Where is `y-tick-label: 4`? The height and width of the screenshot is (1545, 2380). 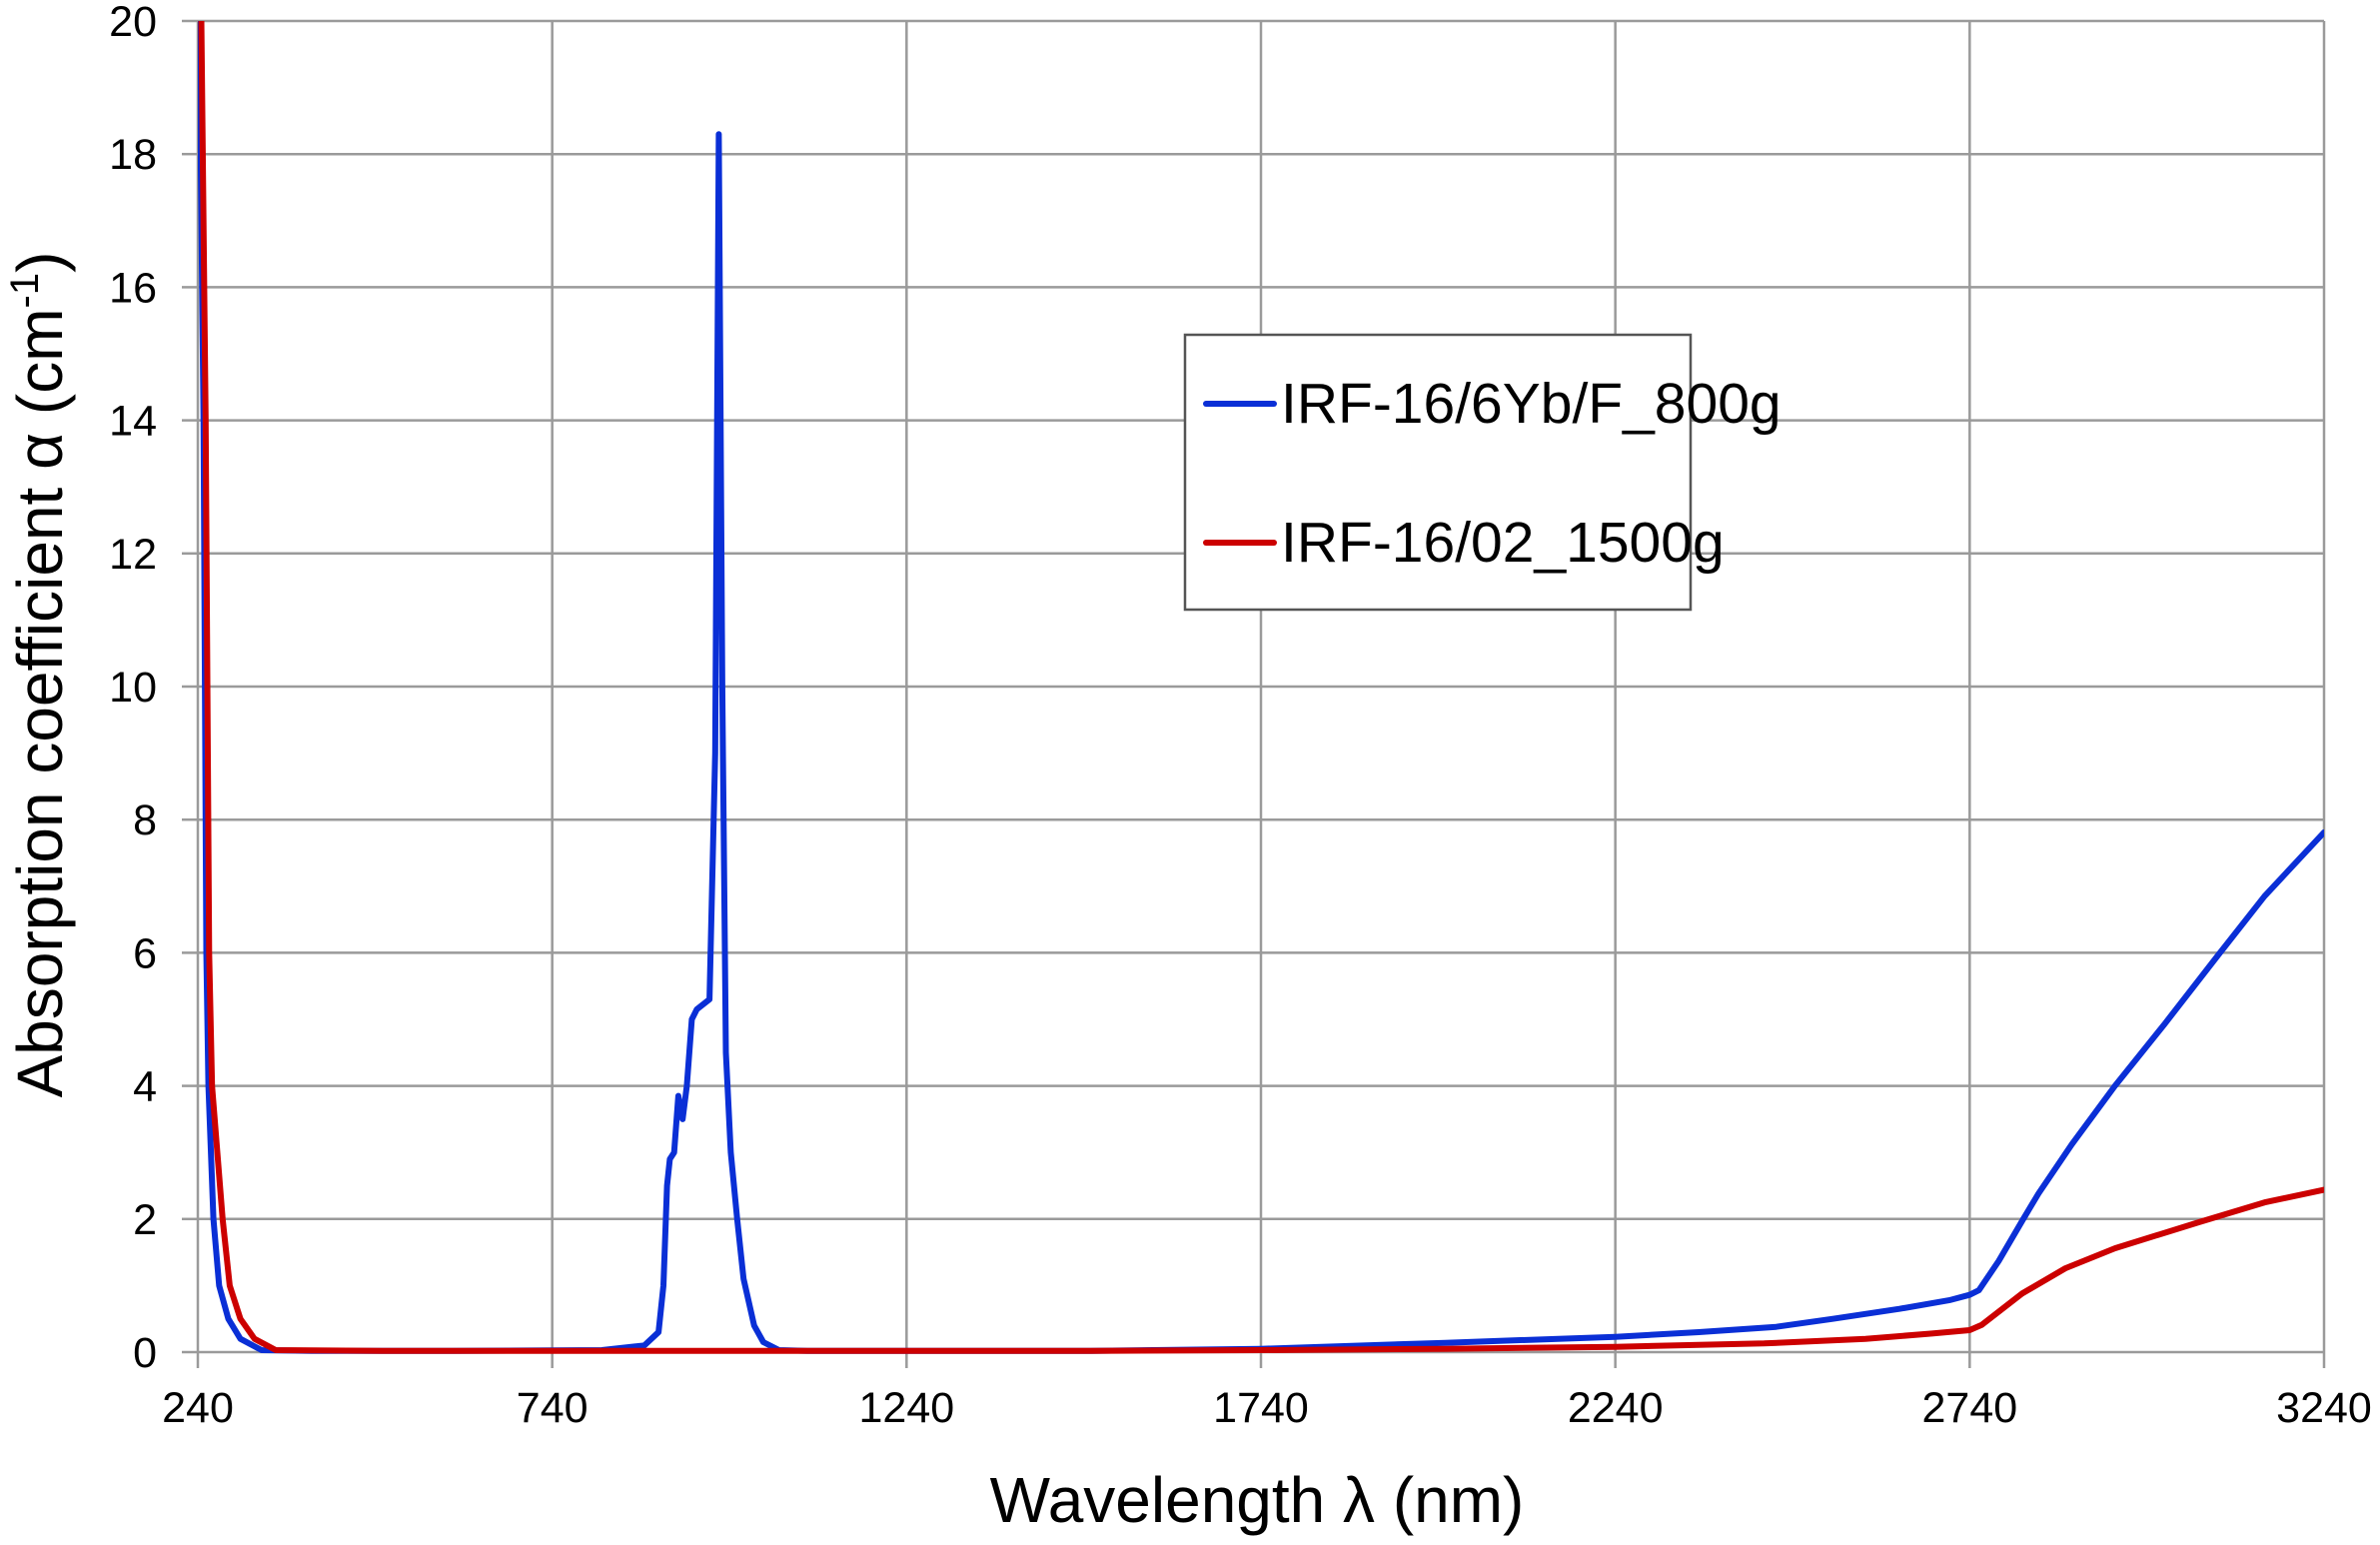
y-tick-label: 4 is located at coordinates (145, 1087).